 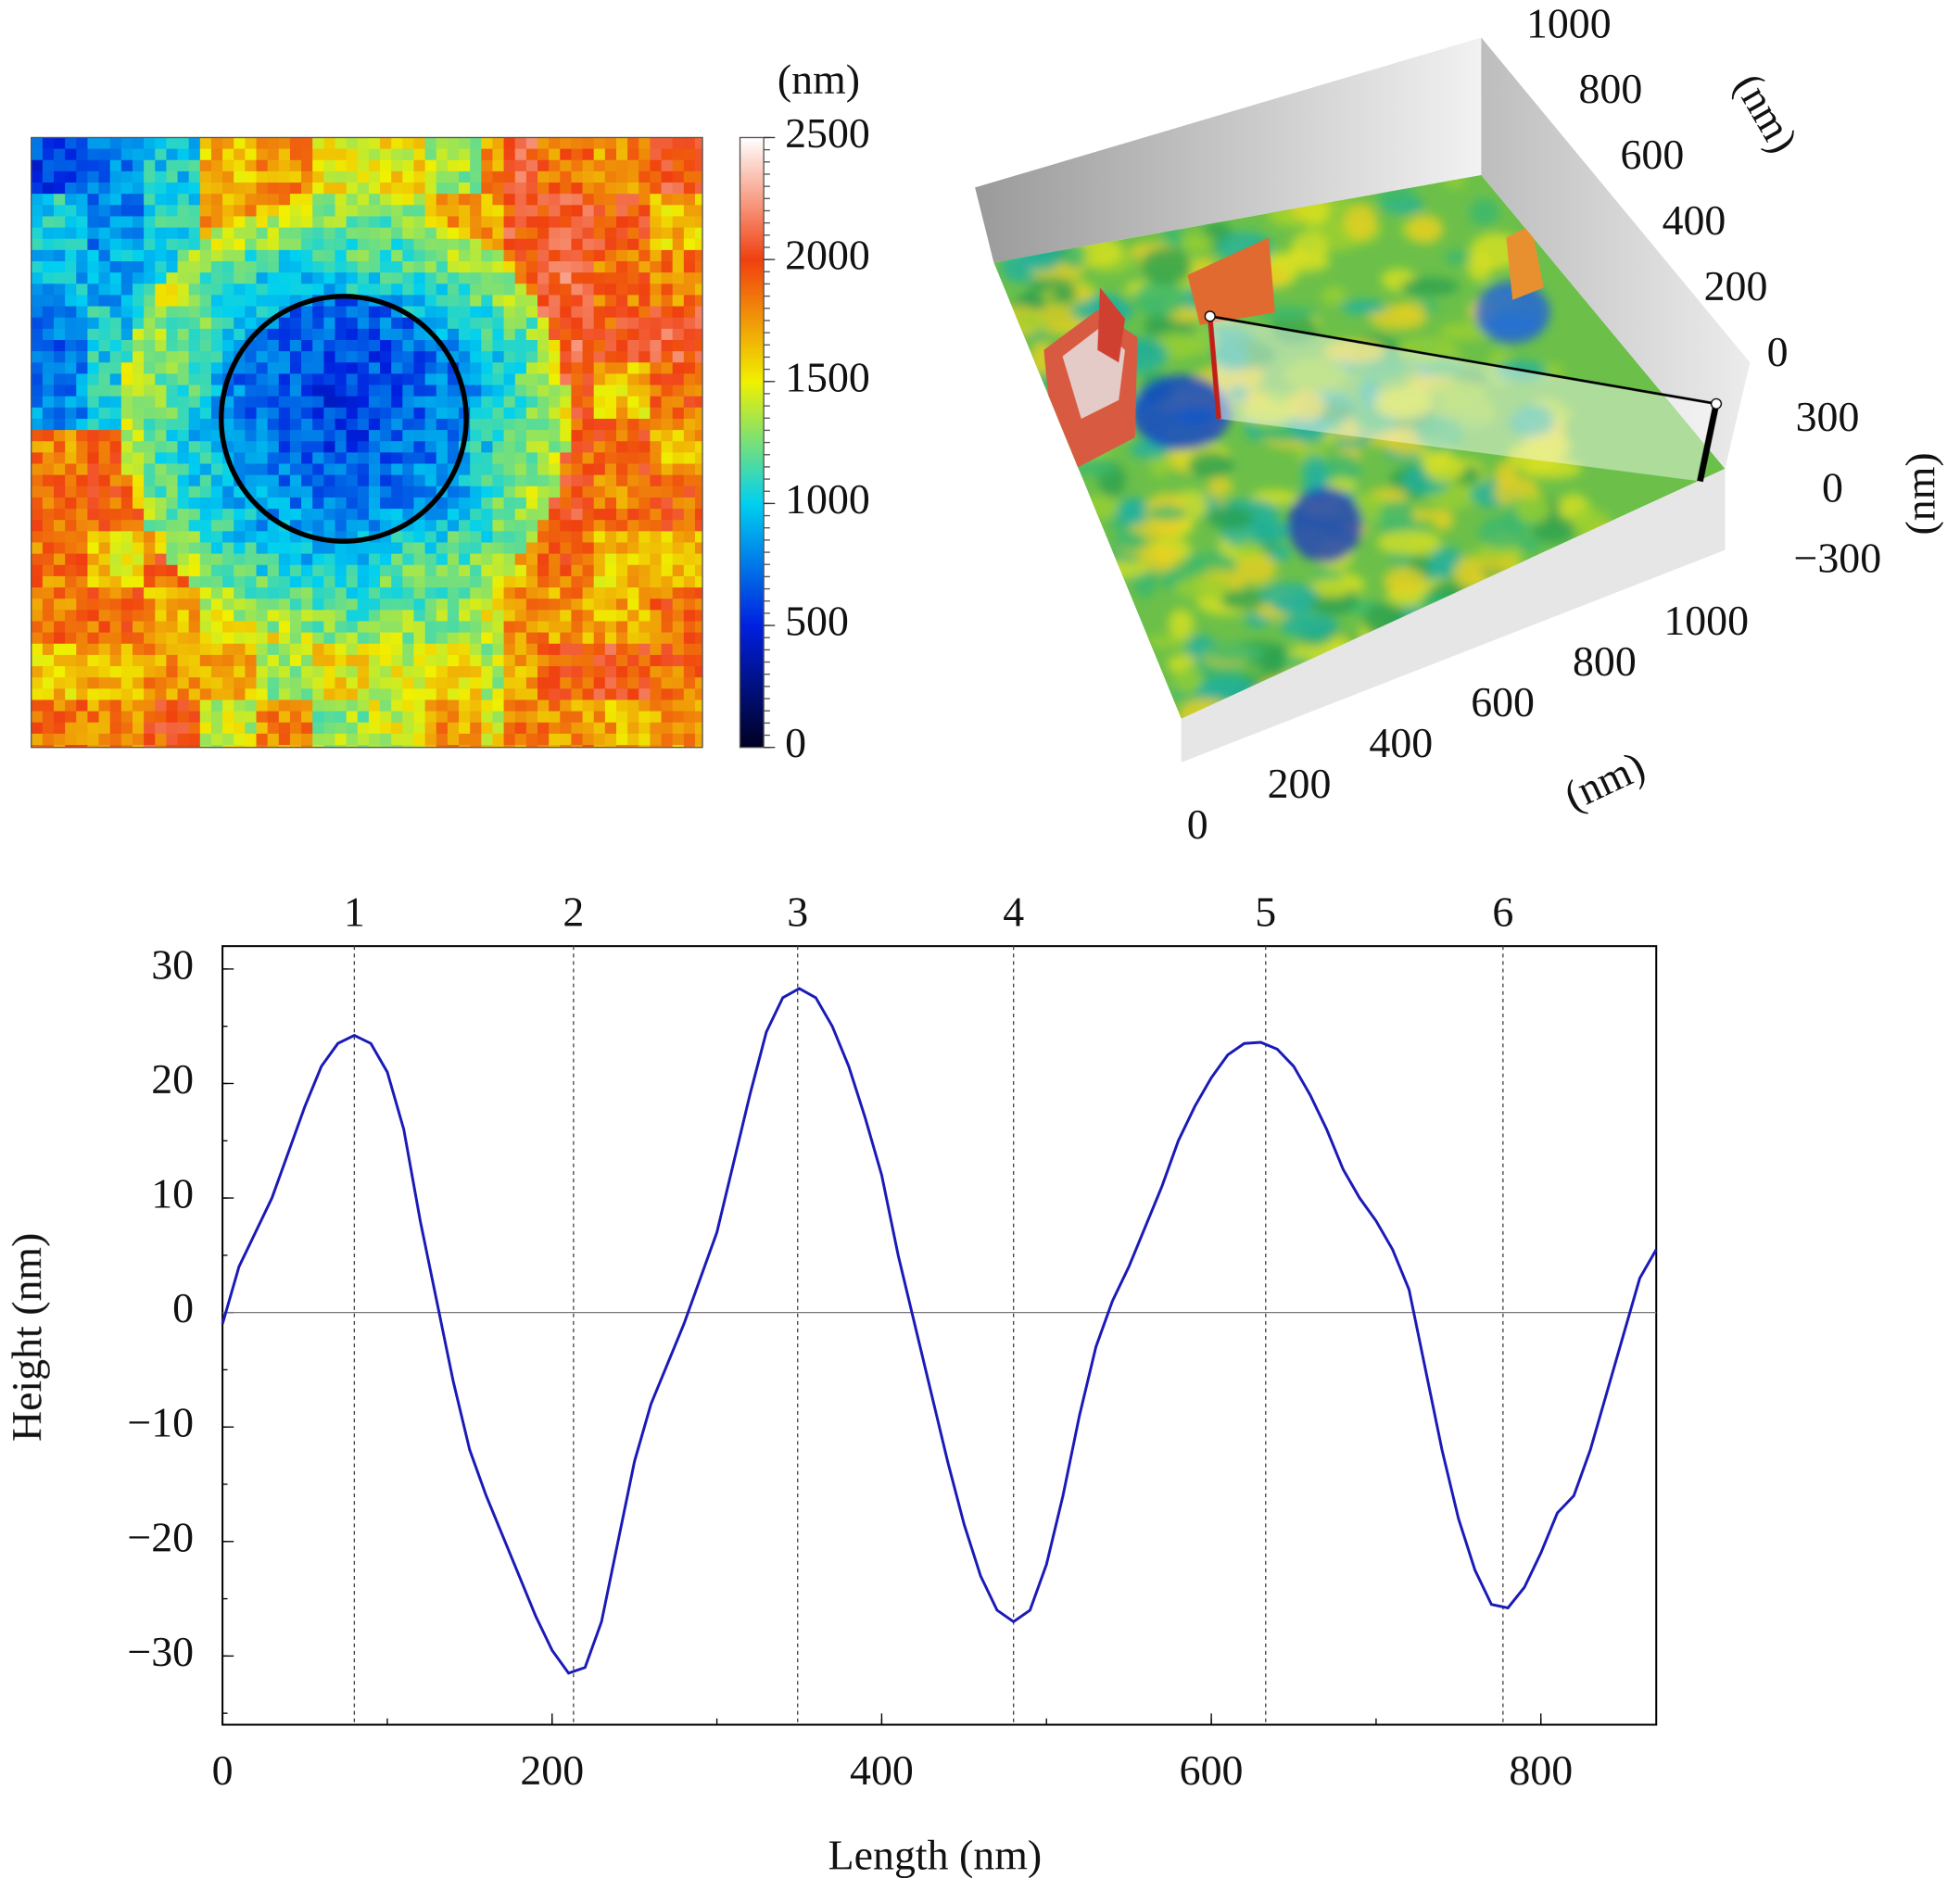 What do you see at coordinates (1569, 23) in the screenshot?
I see `y-tick-label: 1000` at bounding box center [1569, 23].